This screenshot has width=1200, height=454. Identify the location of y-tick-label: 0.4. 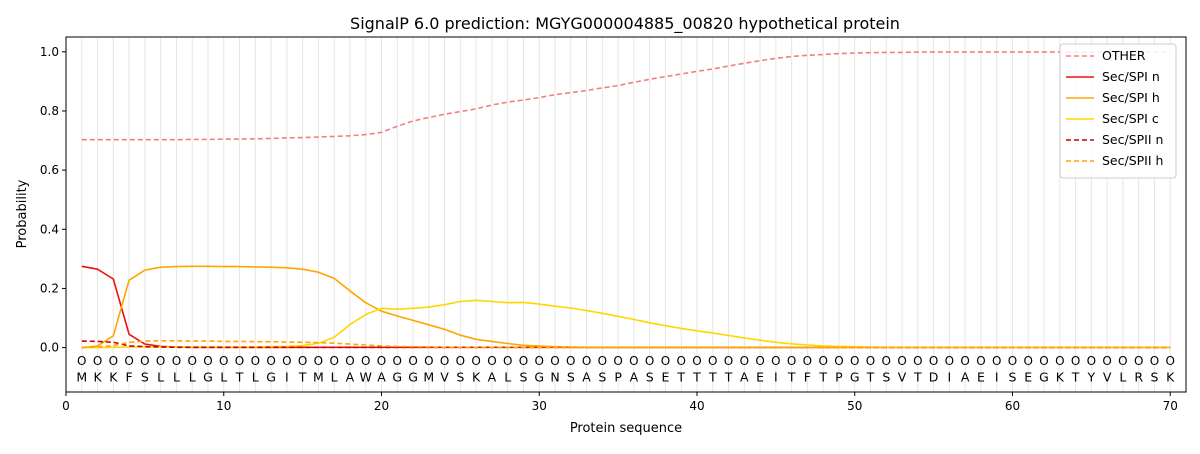
(49, 229).